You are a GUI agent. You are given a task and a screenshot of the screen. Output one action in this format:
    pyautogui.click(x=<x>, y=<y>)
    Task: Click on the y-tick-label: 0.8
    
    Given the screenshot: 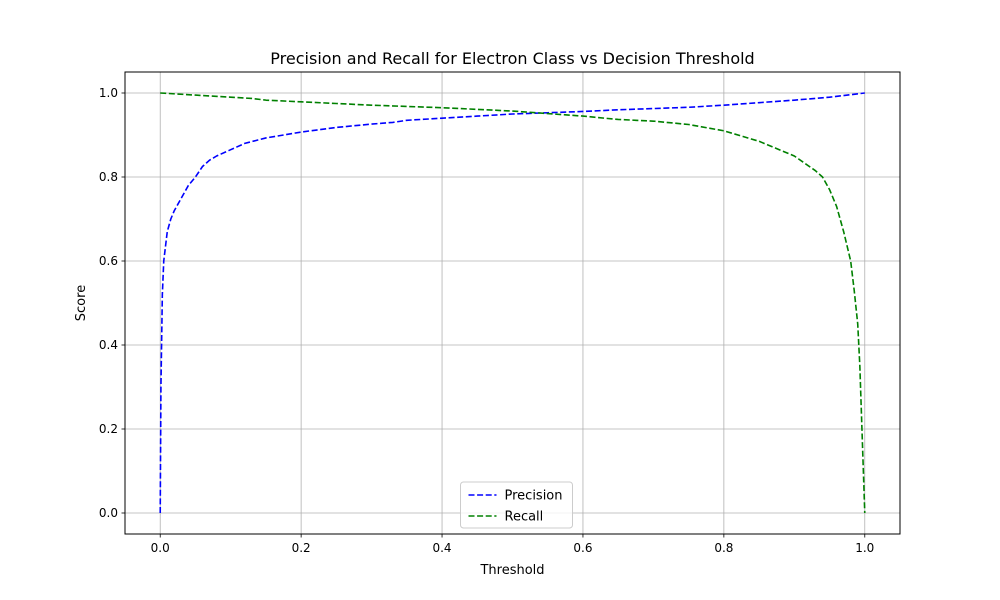 What is the action you would take?
    pyautogui.click(x=108, y=177)
    